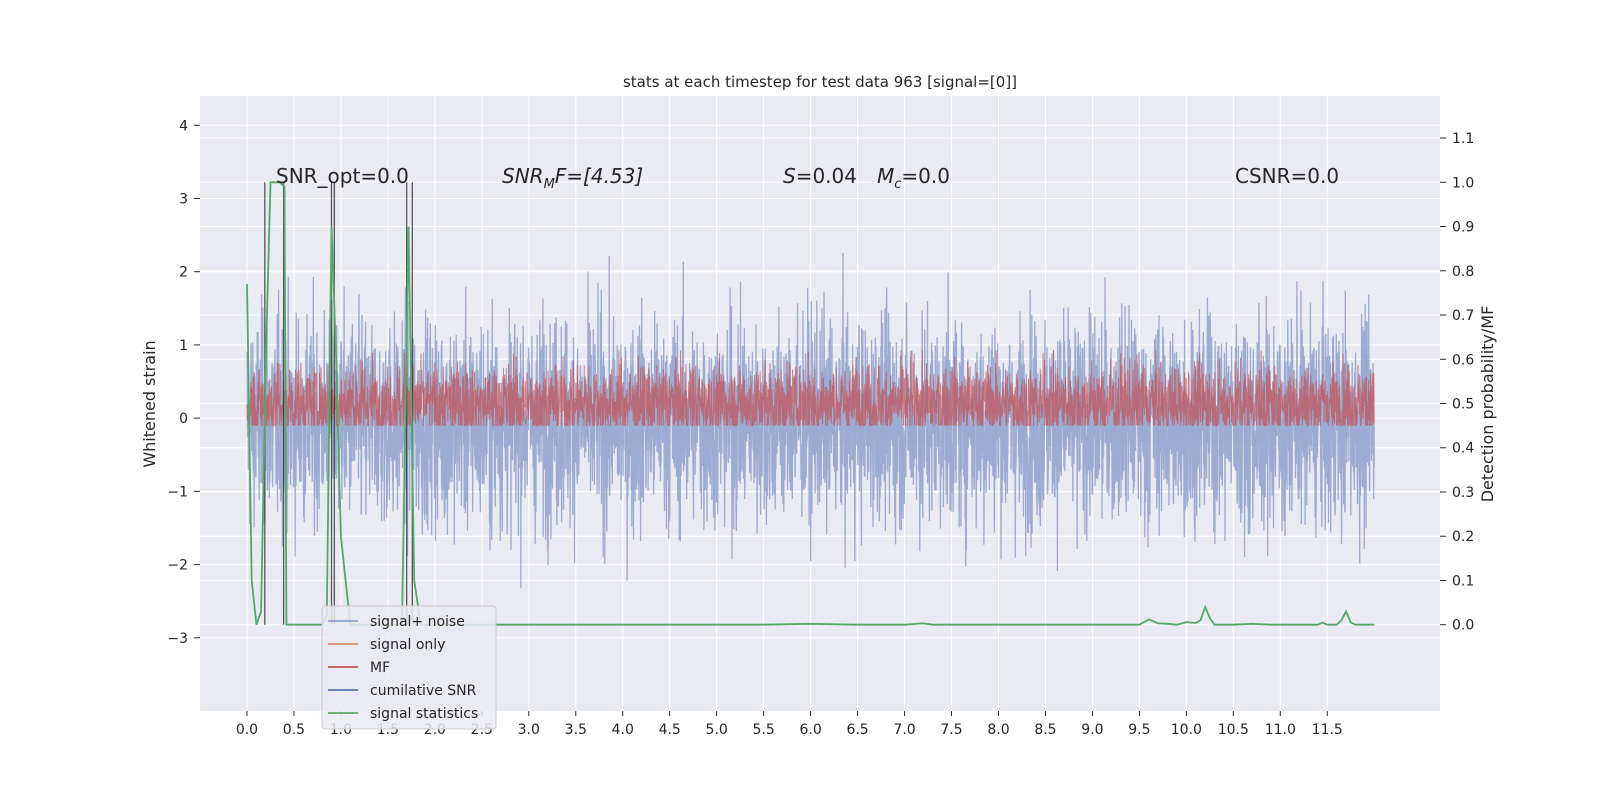  I want to click on legend-label: signal+ noise, so click(417, 622).